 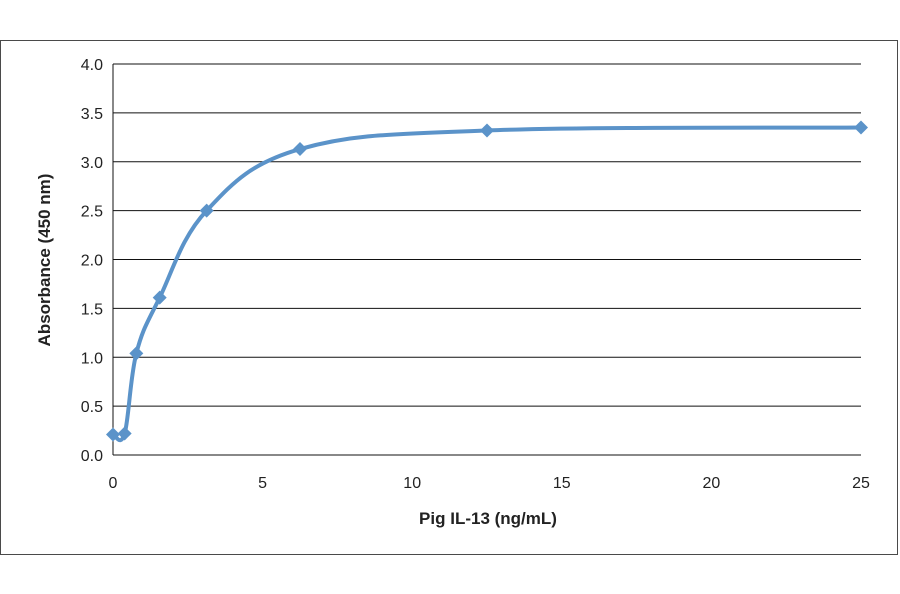 I want to click on x-tick-labels: 0 5 10 15 20 25, so click(x=489, y=483).